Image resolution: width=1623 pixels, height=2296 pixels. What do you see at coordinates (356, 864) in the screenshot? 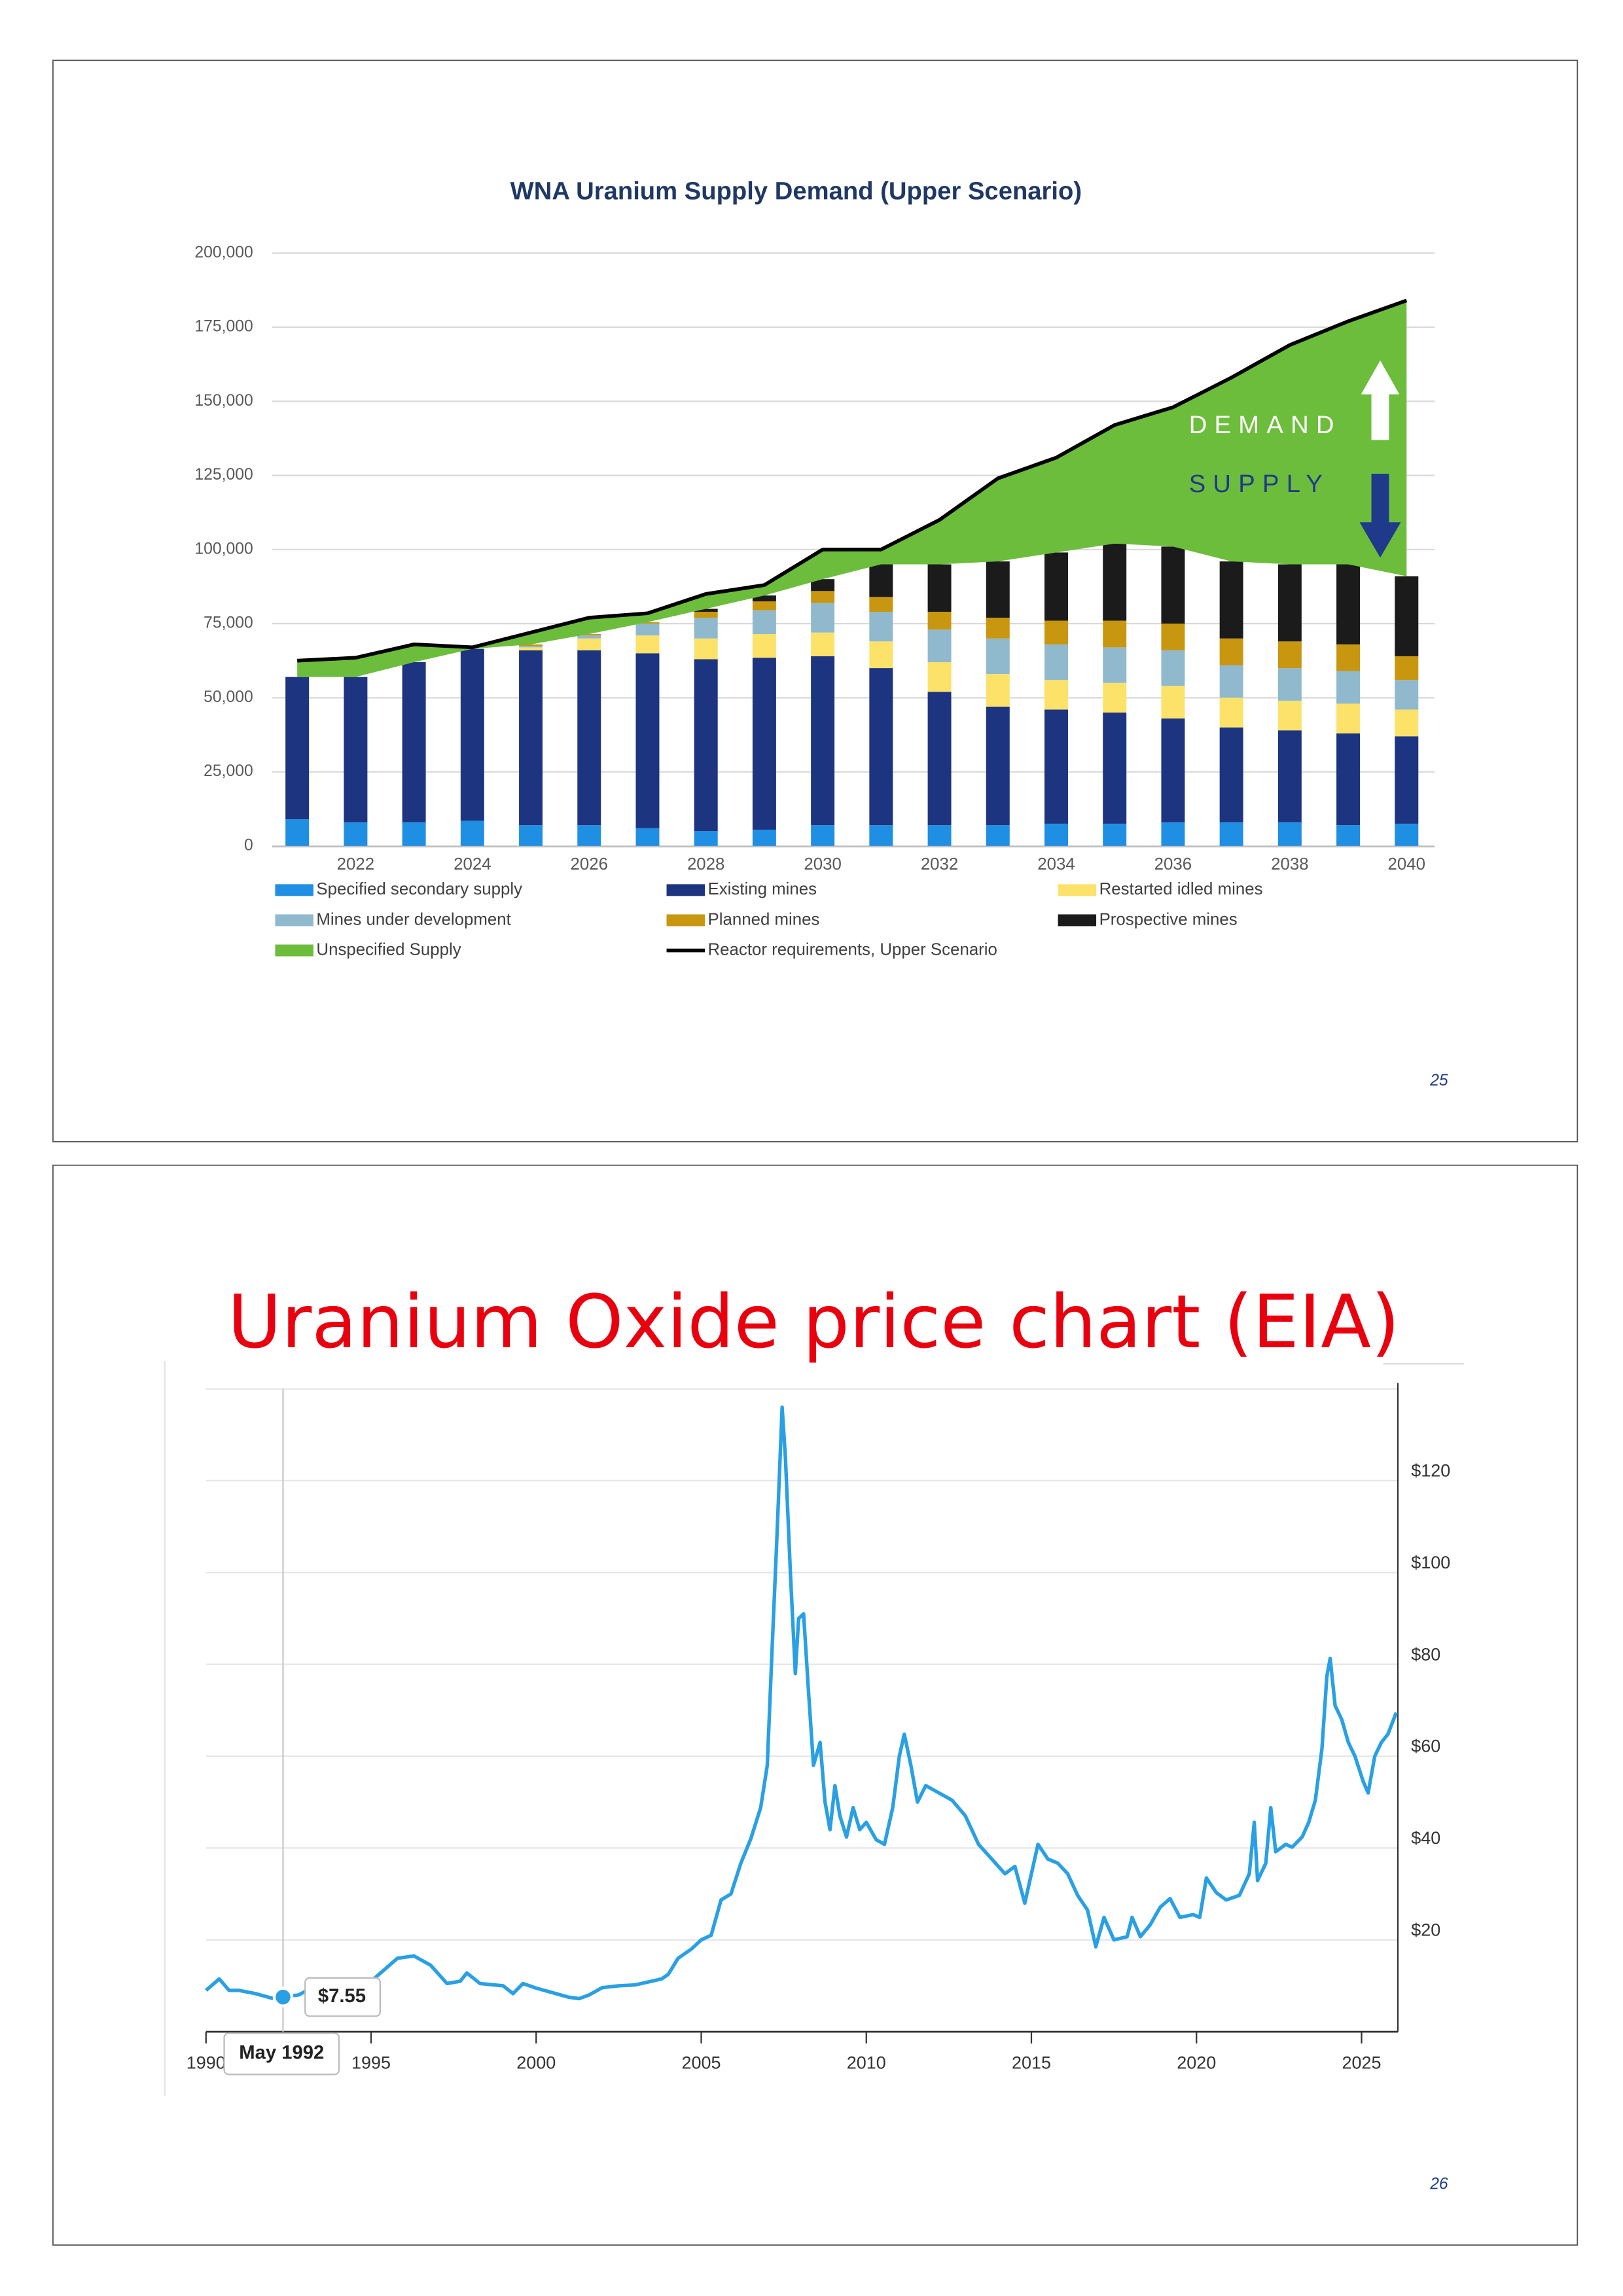
I see `x-tick-label: 2022` at bounding box center [356, 864].